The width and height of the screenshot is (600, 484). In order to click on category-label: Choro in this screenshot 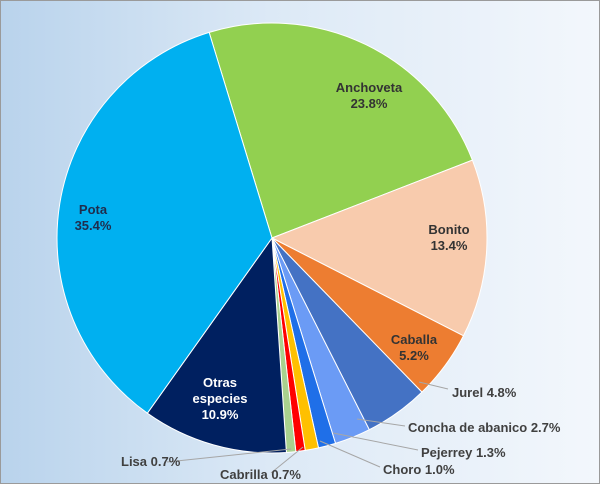, I will do `click(402, 469)`.